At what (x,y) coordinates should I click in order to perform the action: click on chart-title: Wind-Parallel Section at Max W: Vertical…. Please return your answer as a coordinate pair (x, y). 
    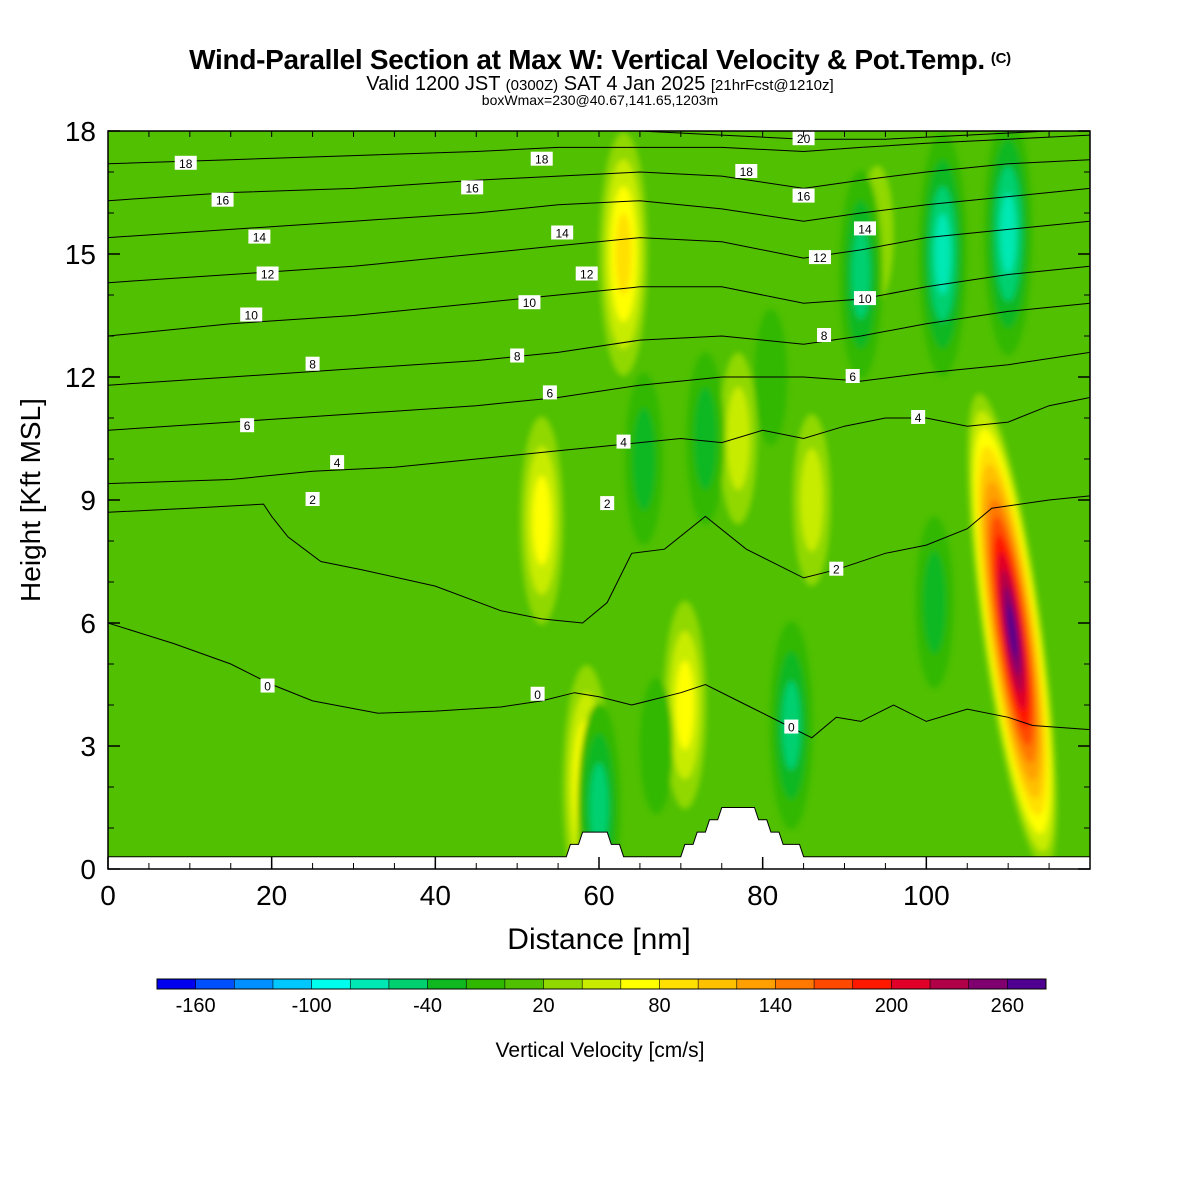
    Looking at the image, I should click on (600, 60).